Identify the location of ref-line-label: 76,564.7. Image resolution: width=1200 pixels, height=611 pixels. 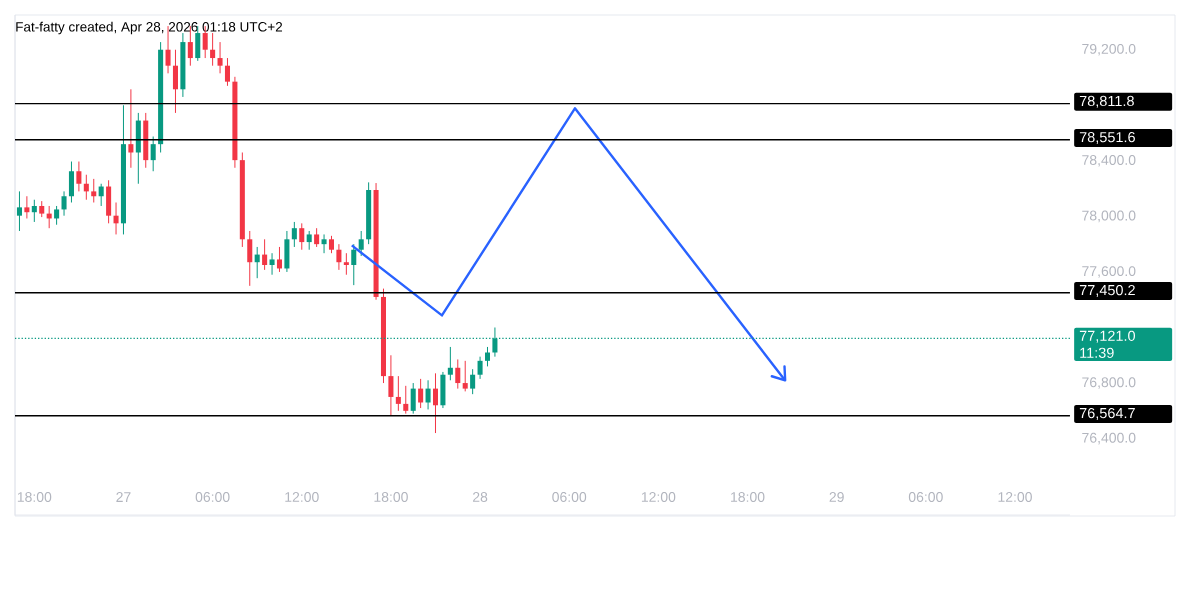
(1107, 413).